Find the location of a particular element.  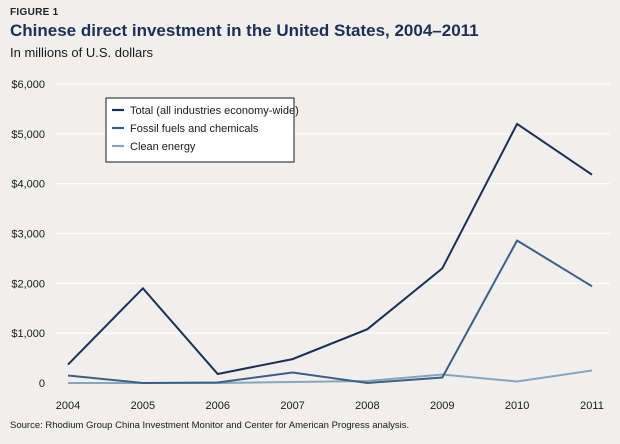

figure-label: FIGURE 1 is located at coordinates (34, 12).